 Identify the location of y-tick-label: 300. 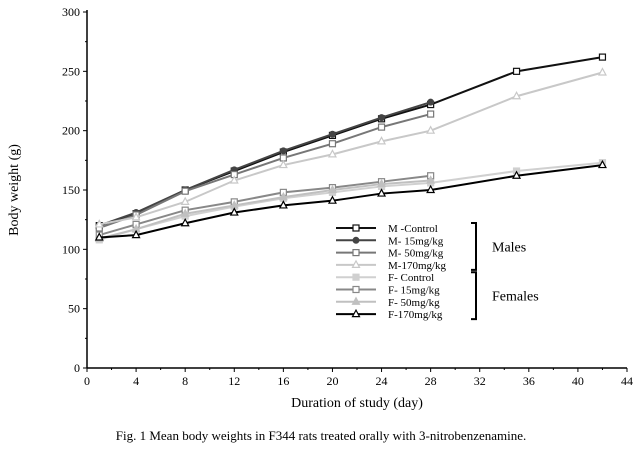
(71, 12).